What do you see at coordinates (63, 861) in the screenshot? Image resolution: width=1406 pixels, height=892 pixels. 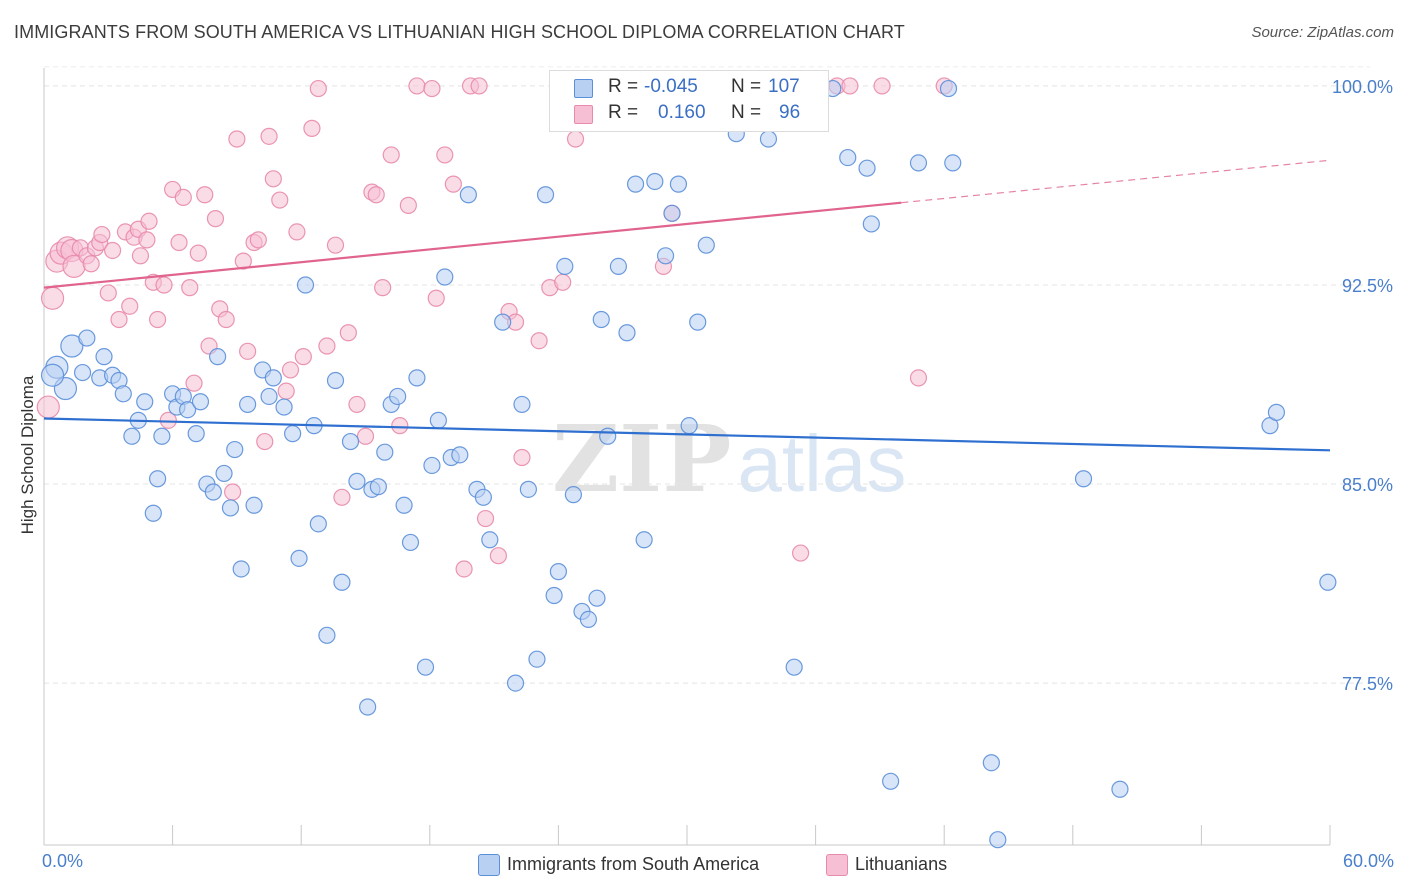 I see `x-axis-min-label: 0.0%` at bounding box center [63, 861].